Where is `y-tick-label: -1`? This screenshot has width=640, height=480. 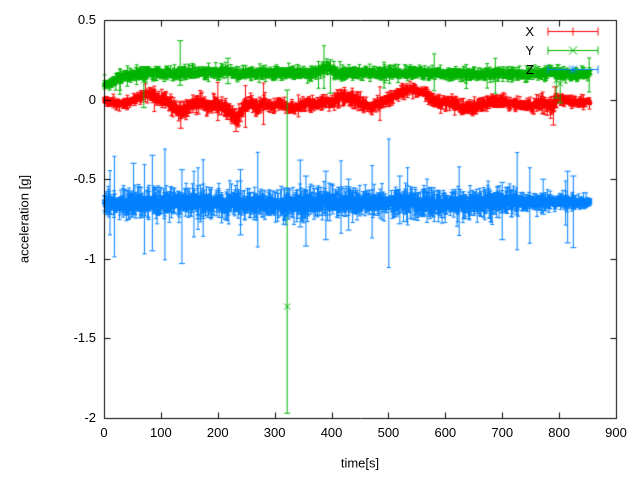
y-tick-label: -1 is located at coordinates (90, 258).